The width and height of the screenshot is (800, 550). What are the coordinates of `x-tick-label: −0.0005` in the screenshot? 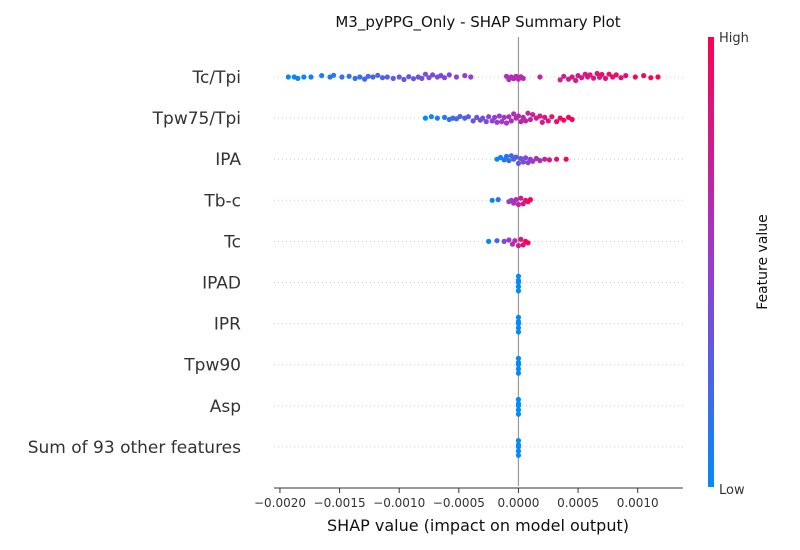 It's located at (459, 503).